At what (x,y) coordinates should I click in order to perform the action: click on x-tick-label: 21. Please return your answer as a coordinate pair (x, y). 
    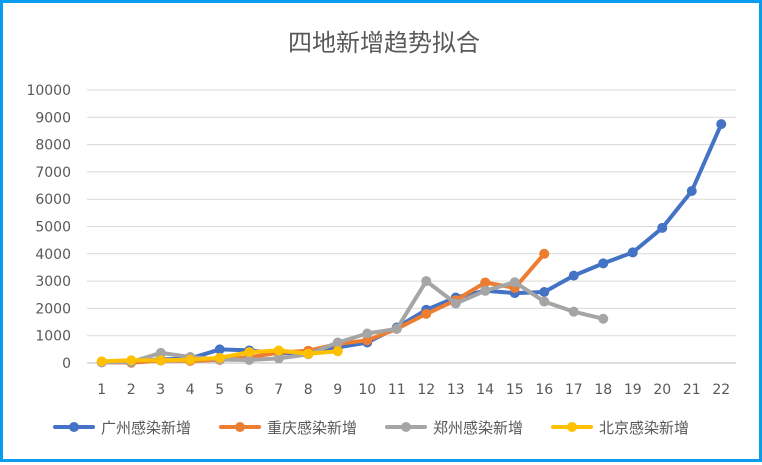
    Looking at the image, I should click on (692, 390).